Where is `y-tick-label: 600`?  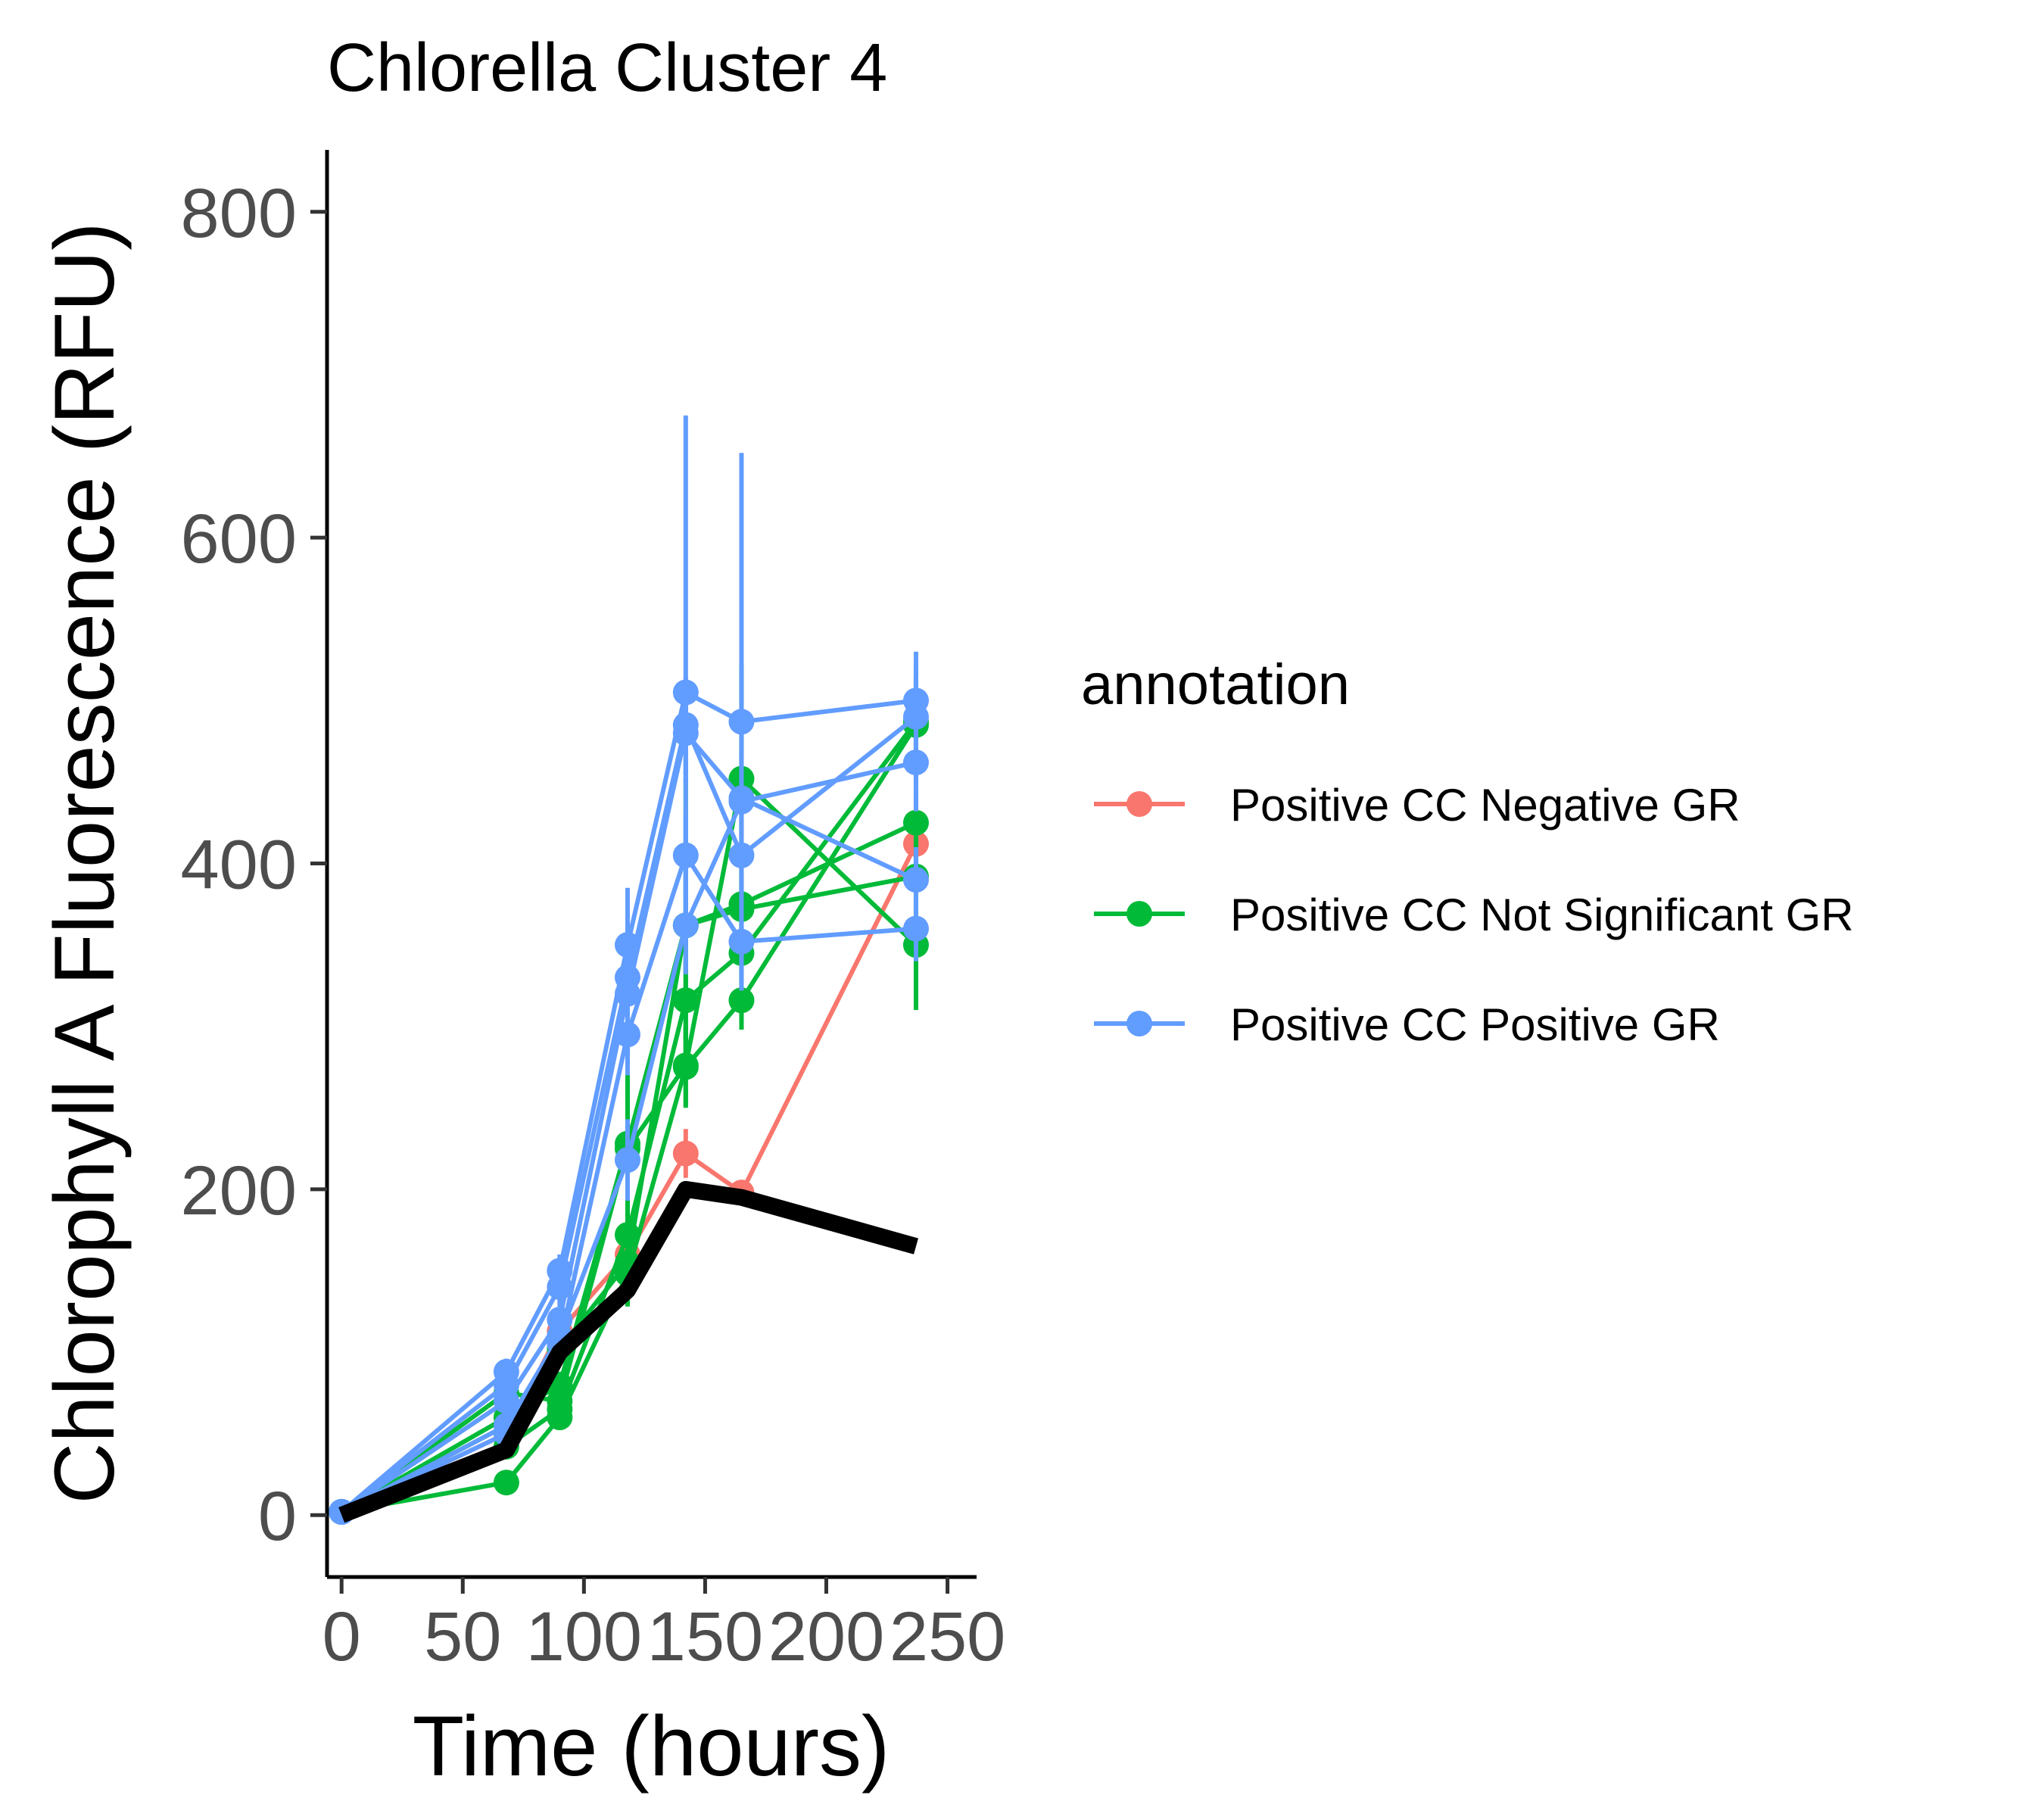
y-tick-label: 600 is located at coordinates (239, 539).